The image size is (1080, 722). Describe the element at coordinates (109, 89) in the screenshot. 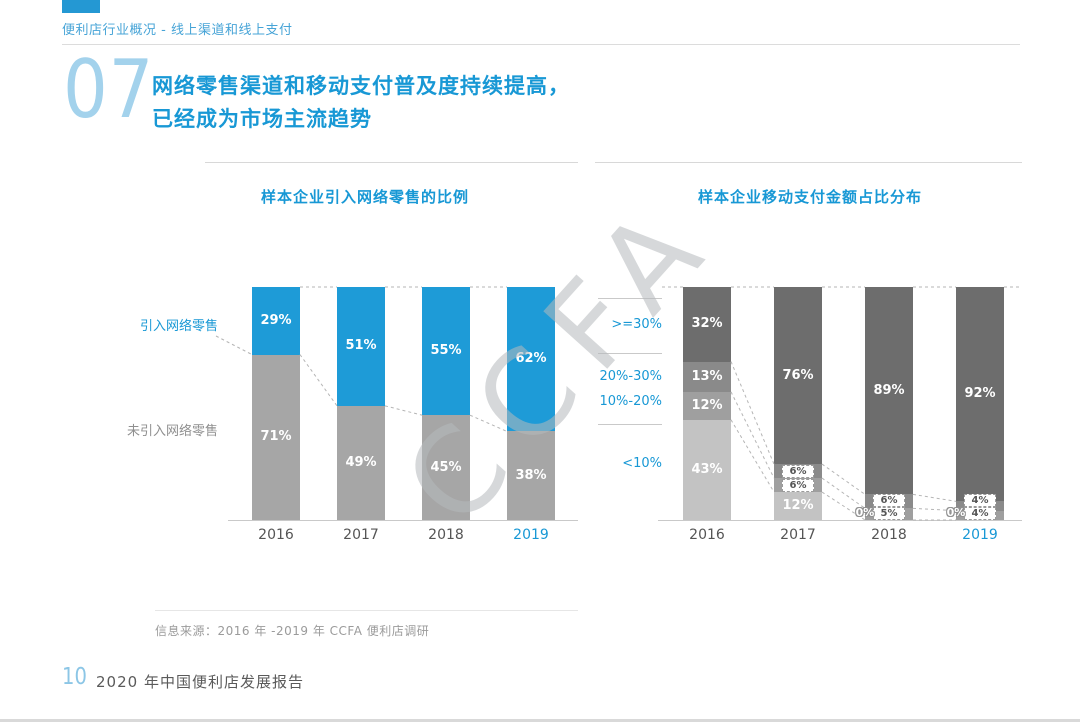

I see `section-number: 07` at that location.